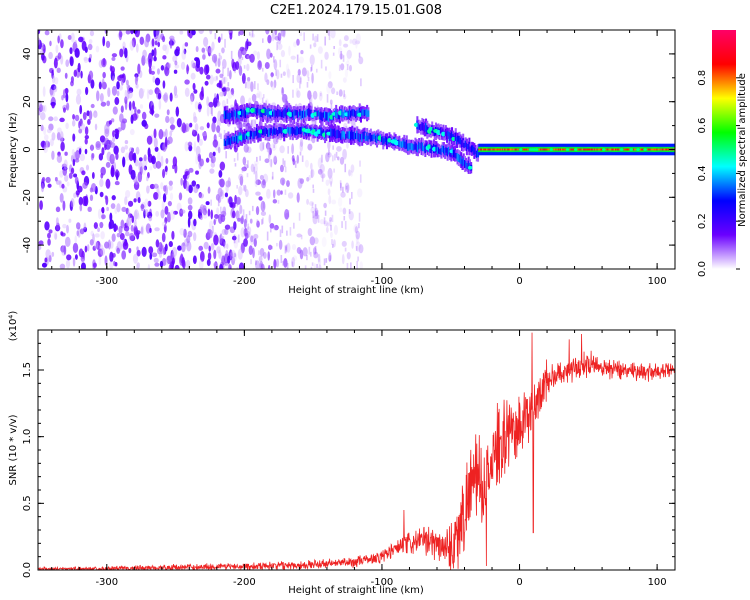 This screenshot has width=750, height=600. Describe the element at coordinates (270, 113) in the screenshot. I see `spectrogram-ridge-spot` at that location.